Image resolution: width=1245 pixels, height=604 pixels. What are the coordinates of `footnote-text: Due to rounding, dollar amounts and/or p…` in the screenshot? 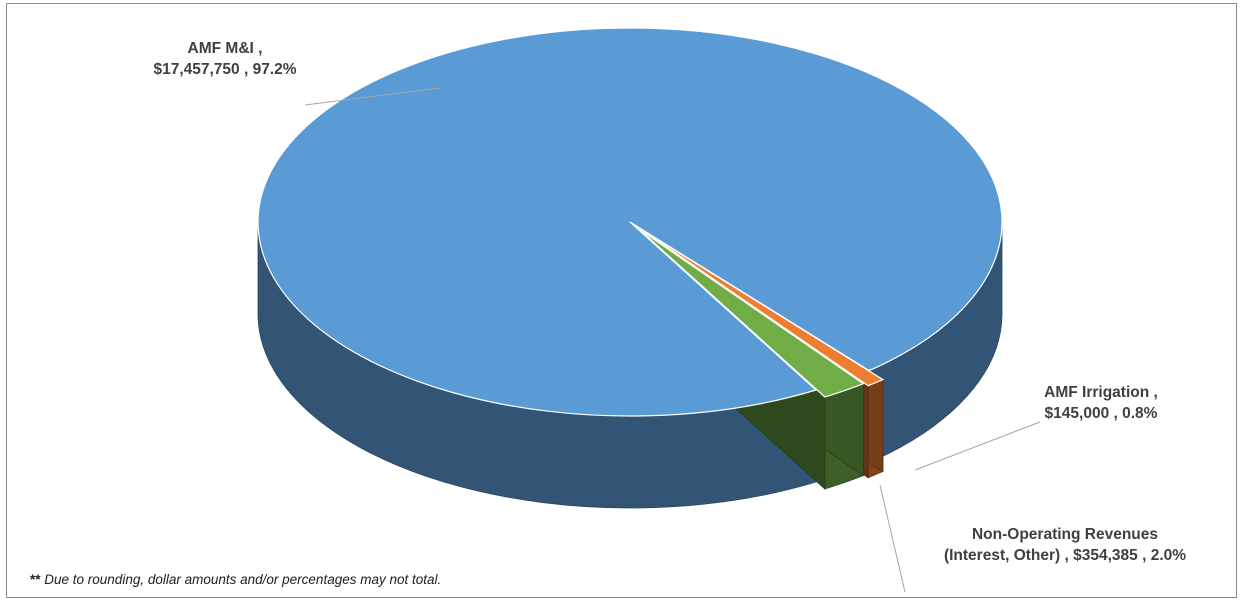 It's located at (241, 579).